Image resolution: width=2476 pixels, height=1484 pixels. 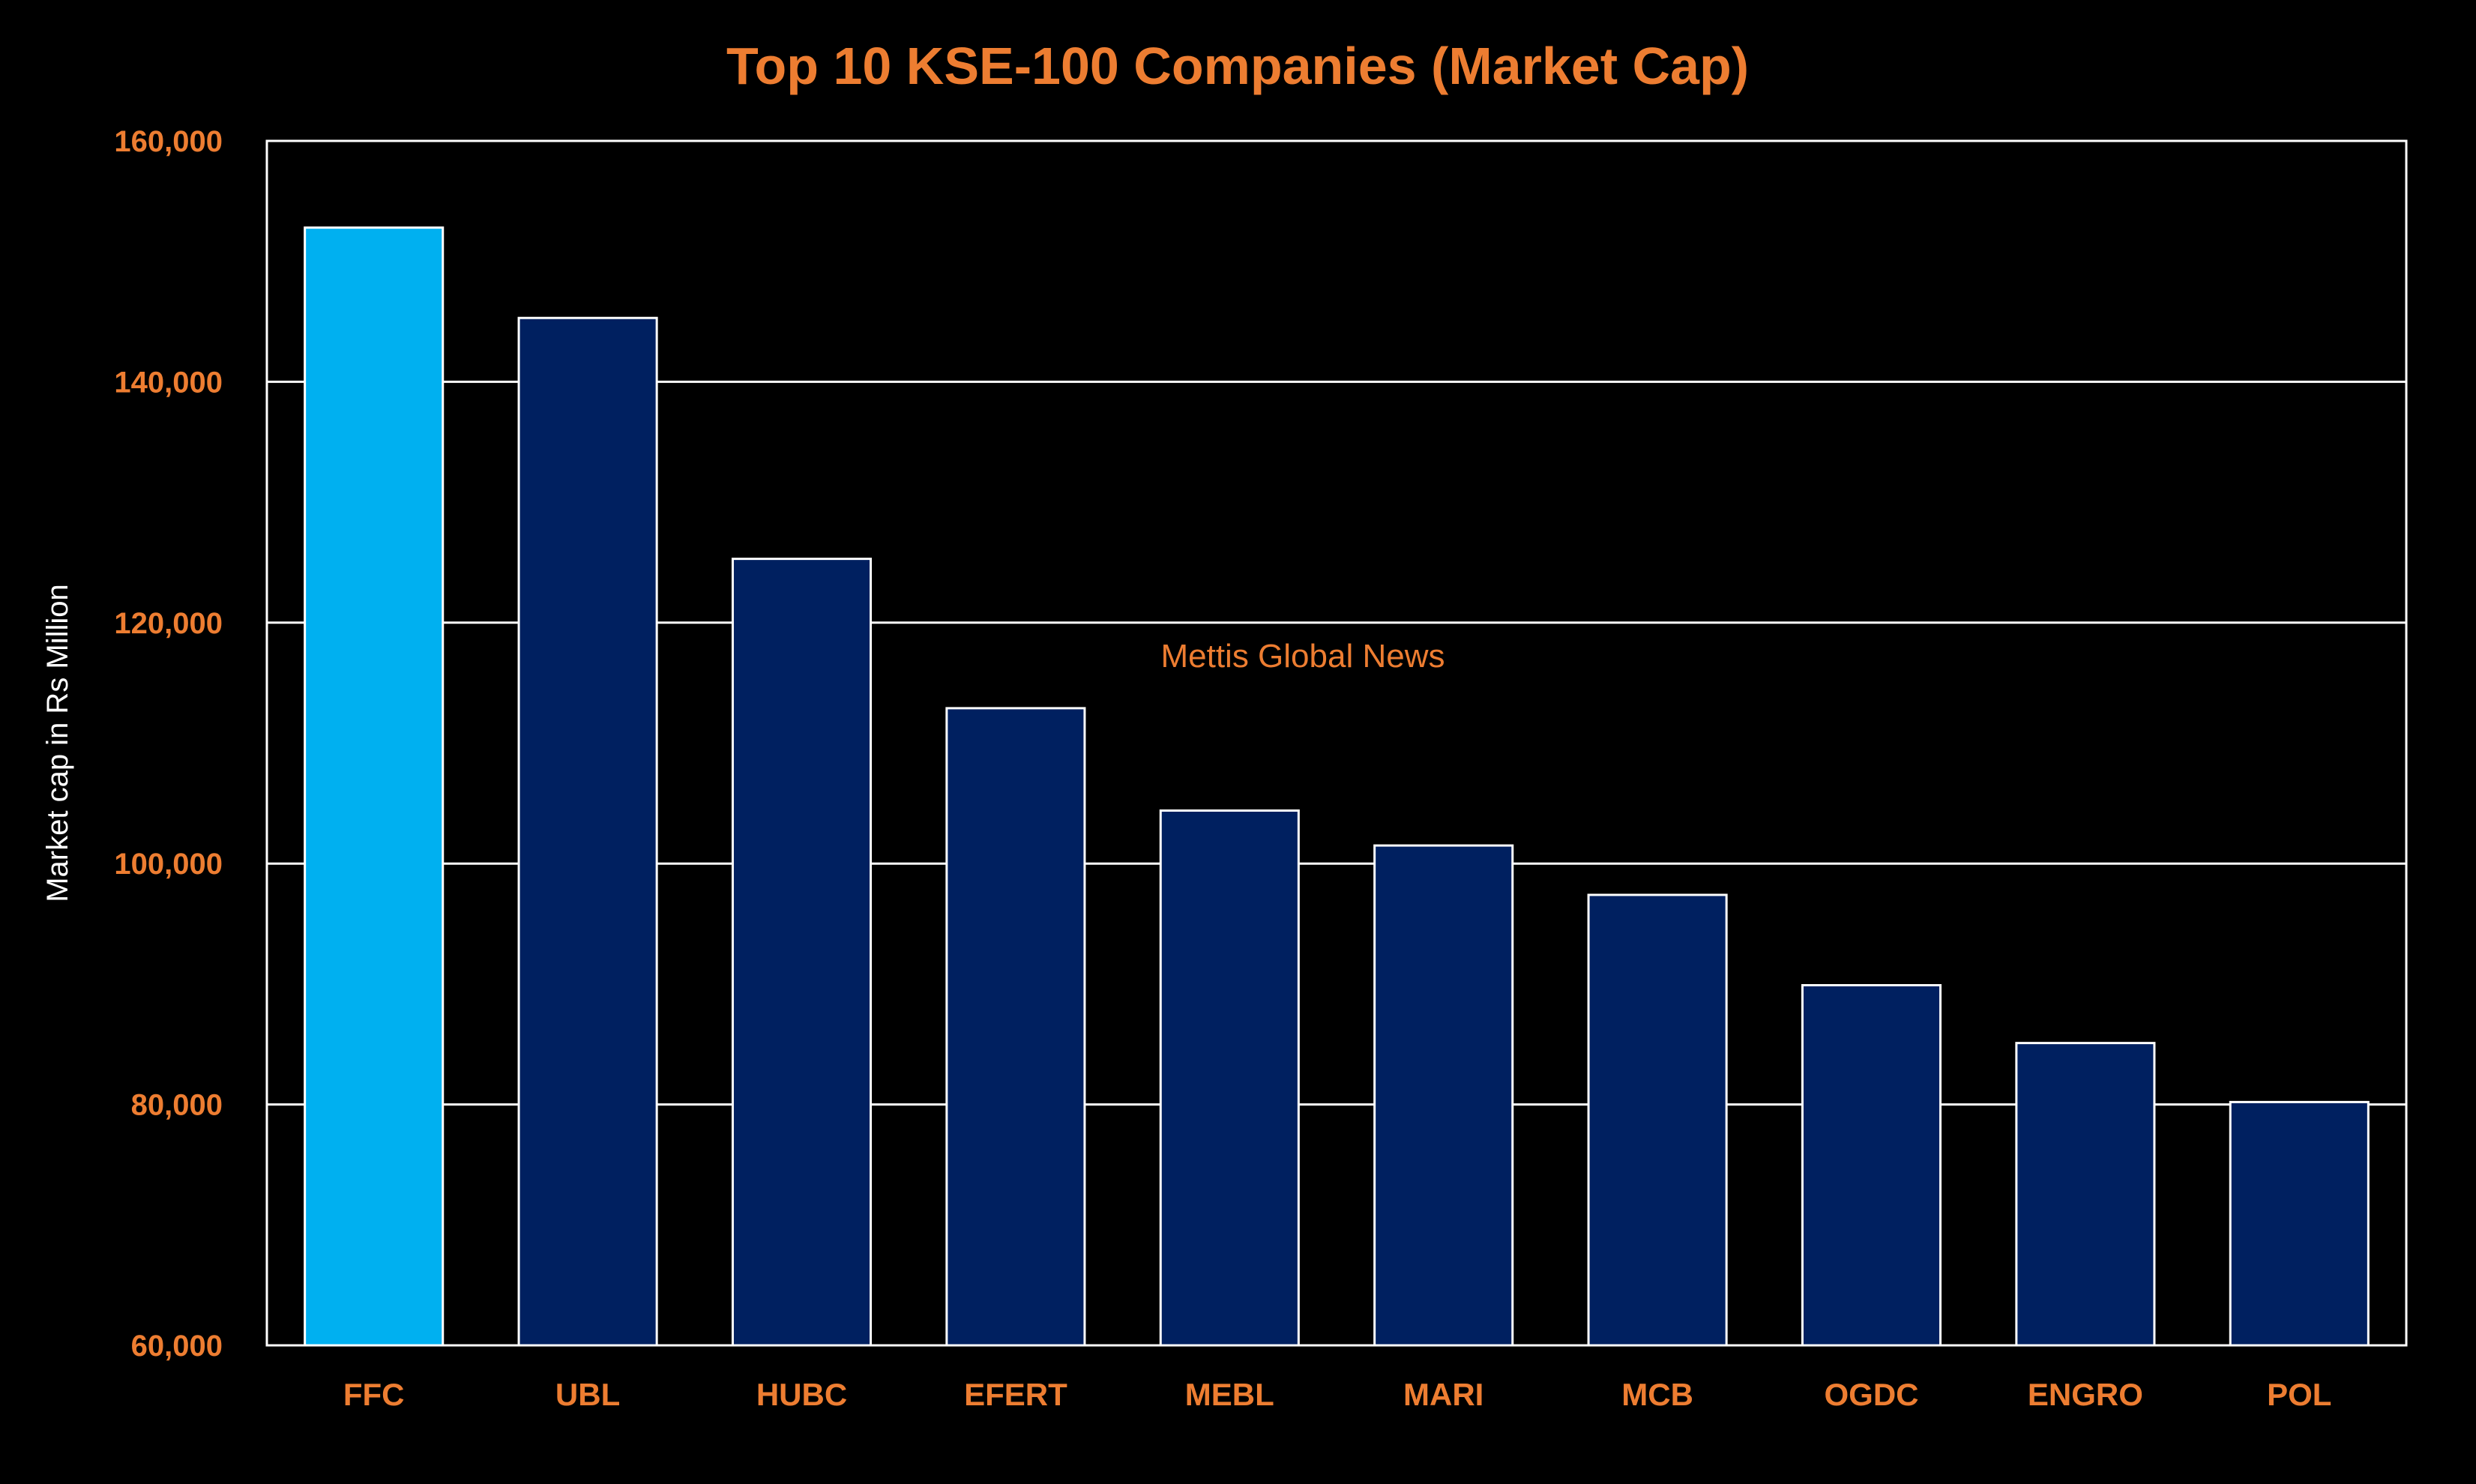 I want to click on x-tick-label: POL, so click(x=2299, y=1395).